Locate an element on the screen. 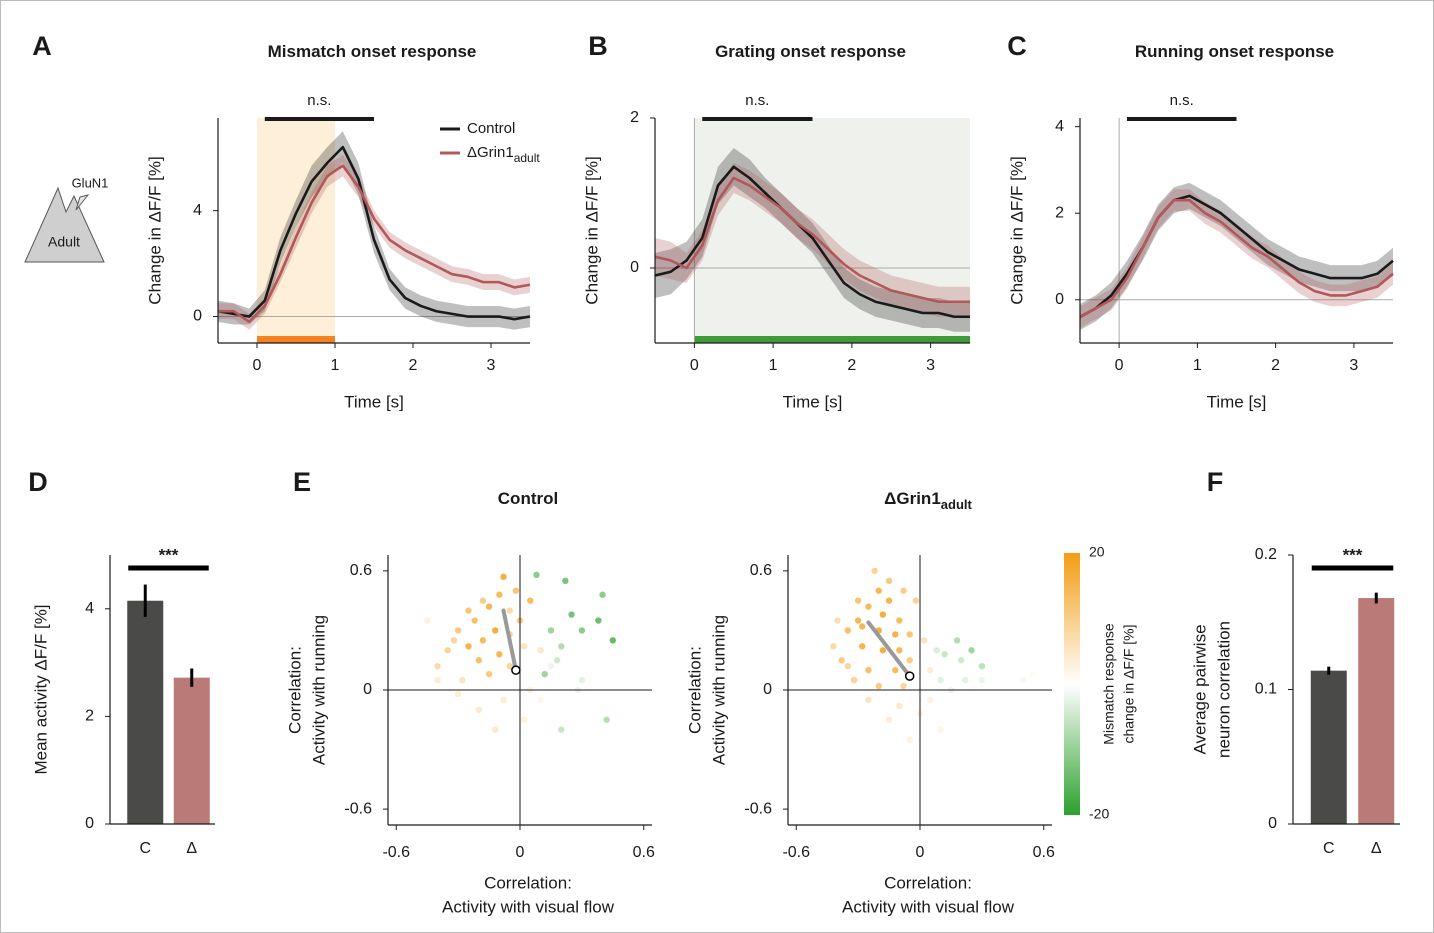 This screenshot has width=1434, height=933. legend-name: ΔGrin1 is located at coordinates (490, 152).